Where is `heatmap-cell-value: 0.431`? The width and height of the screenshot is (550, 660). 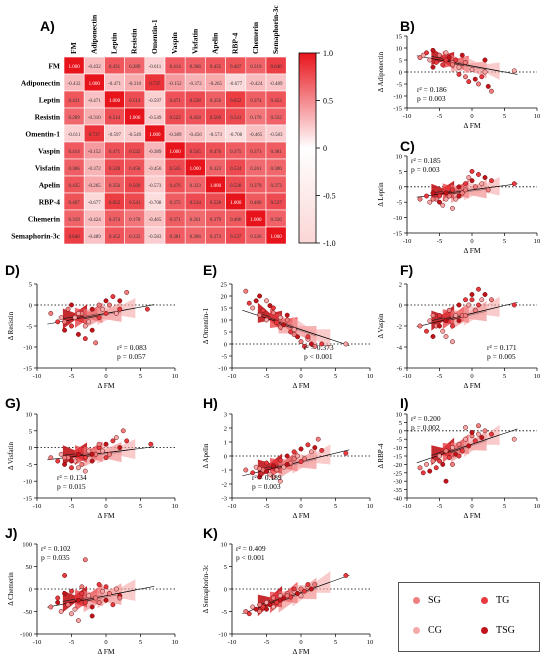 heatmap-cell-value: 0.431 is located at coordinates (115, 67).